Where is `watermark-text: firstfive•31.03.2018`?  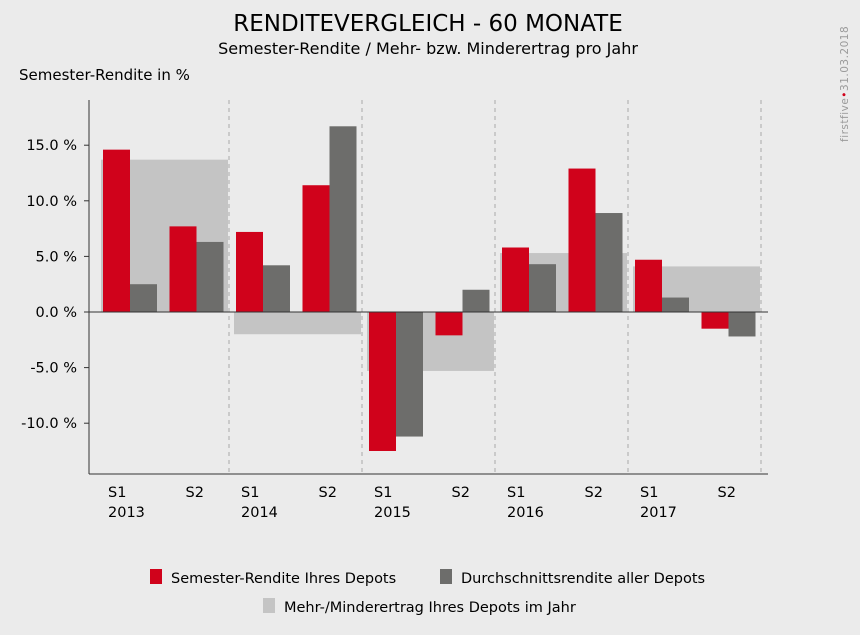
watermark-text: firstfive•31.03.2018 is located at coordinates (845, 84).